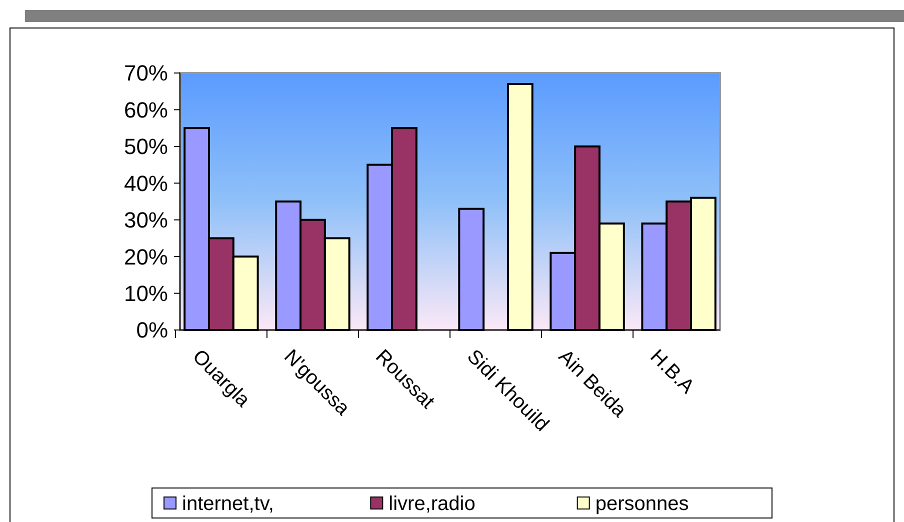 This screenshot has width=904, height=522. What do you see at coordinates (146, 220) in the screenshot?
I see `y-tick-label: 30%` at bounding box center [146, 220].